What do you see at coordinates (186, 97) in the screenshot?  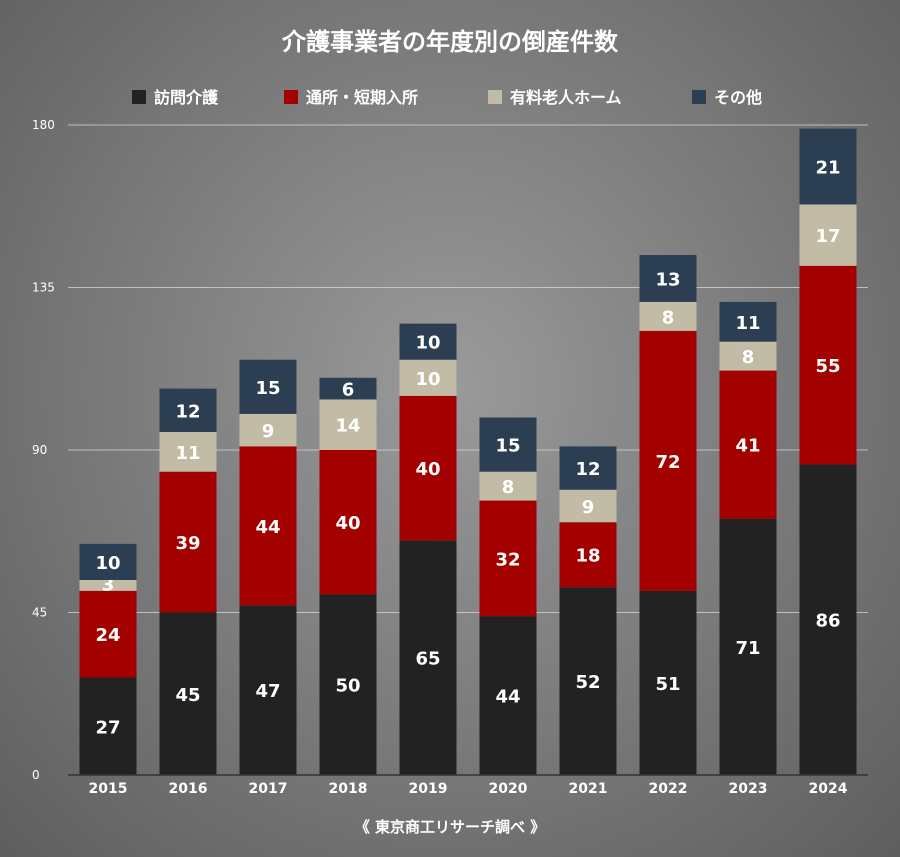 I see `legend-label-1: 訪問介護` at bounding box center [186, 97].